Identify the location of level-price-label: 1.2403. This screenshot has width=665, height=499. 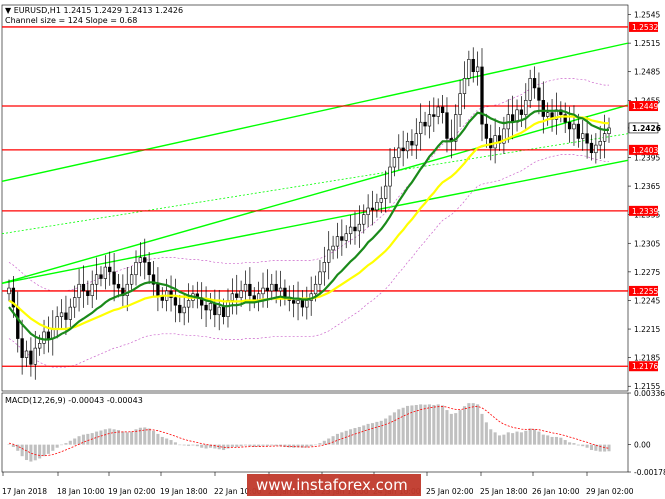
(643, 149).